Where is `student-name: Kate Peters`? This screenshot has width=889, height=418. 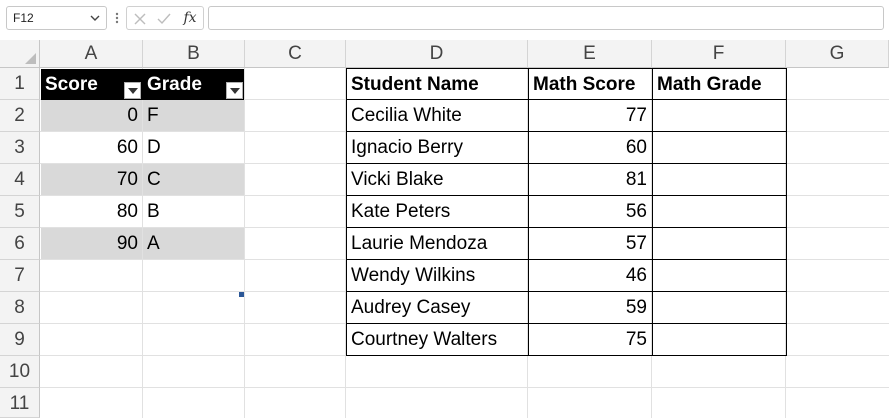 student-name: Kate Peters is located at coordinates (401, 211).